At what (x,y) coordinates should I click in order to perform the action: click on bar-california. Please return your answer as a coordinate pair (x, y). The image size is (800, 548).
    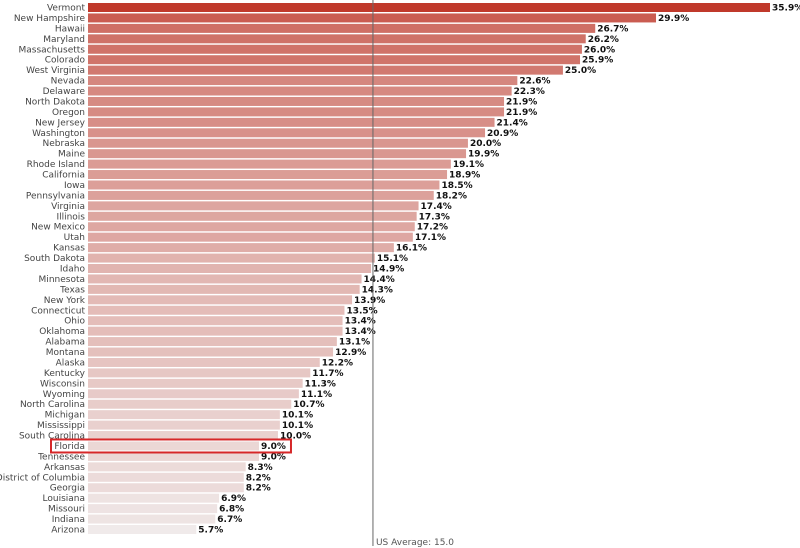
    Looking at the image, I should click on (268, 175).